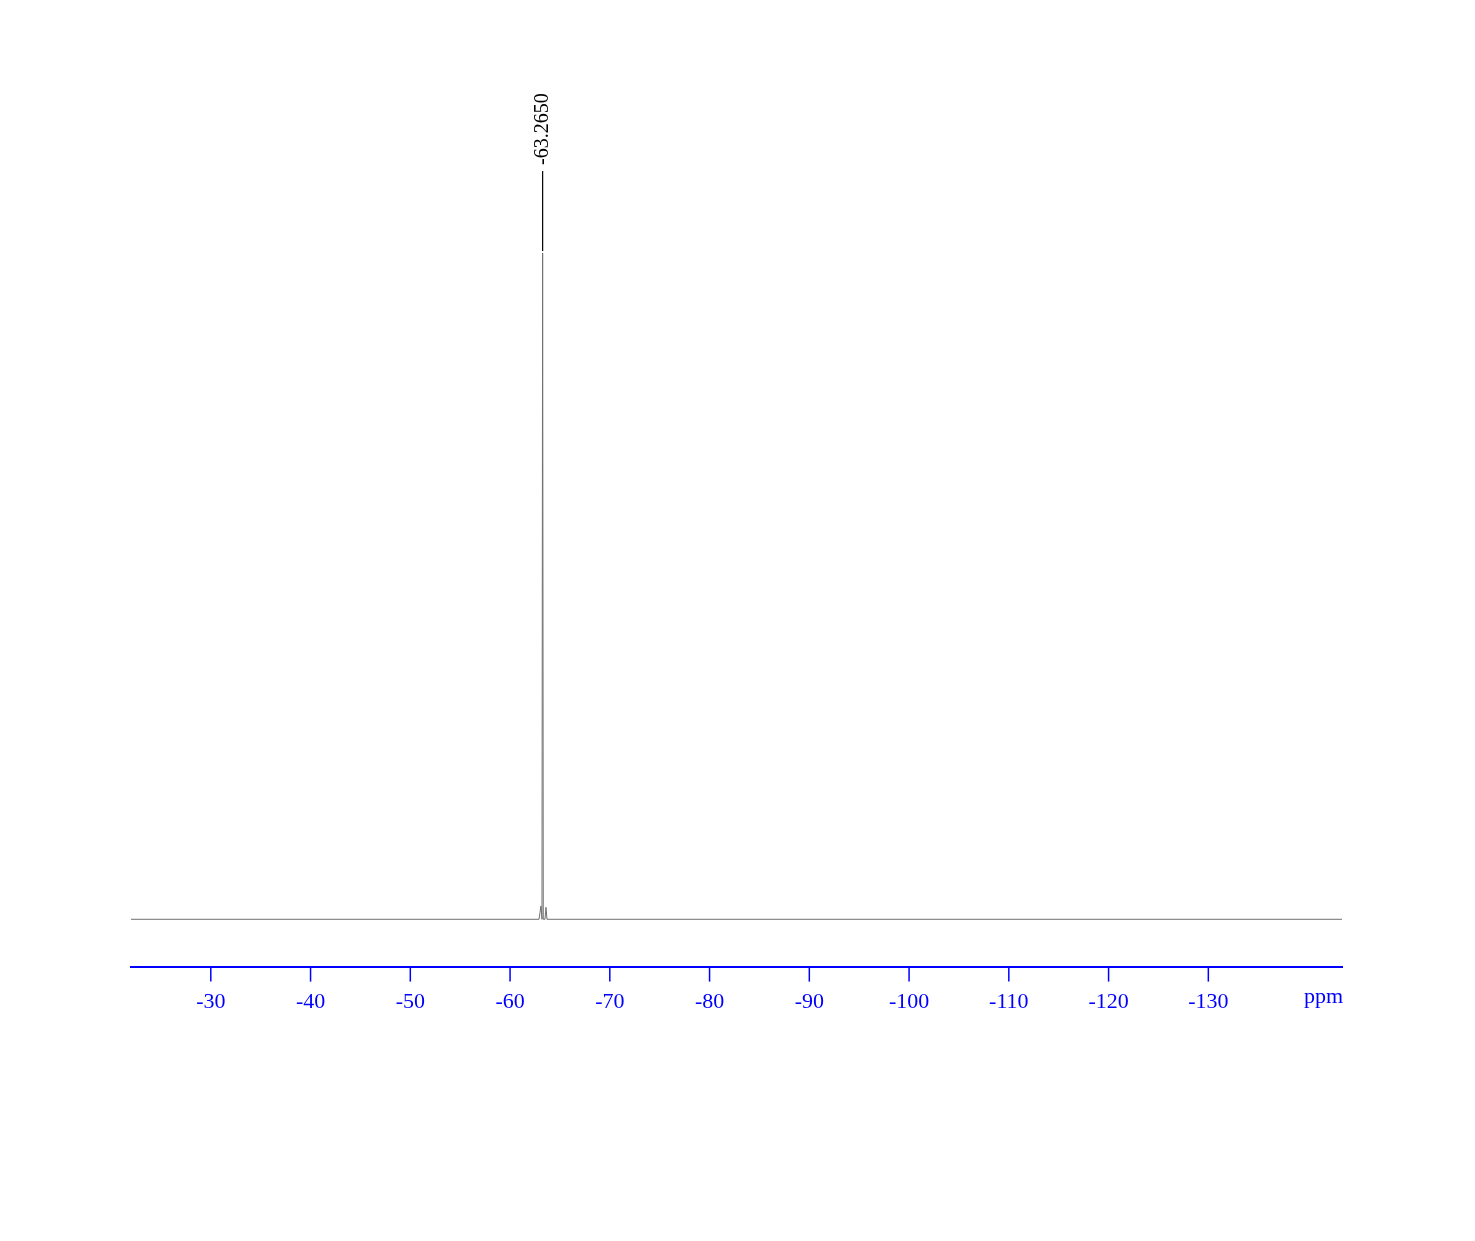 The image size is (1475, 1241). I want to click on x-tick-label: -50, so click(410, 1000).